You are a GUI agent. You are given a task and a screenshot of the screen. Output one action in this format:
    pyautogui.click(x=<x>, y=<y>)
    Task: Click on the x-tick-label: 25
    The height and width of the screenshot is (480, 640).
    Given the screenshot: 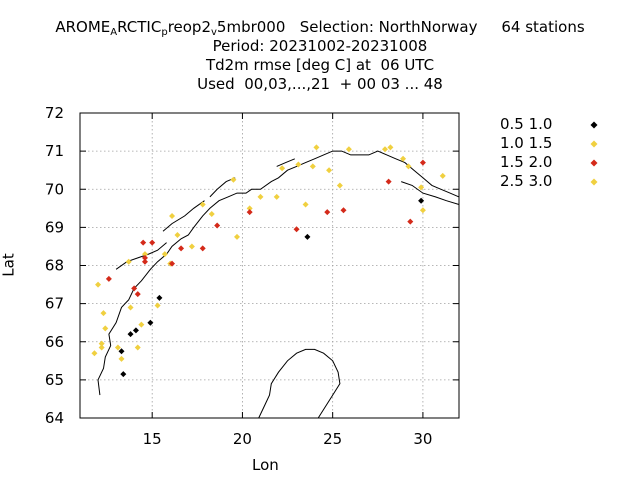 What is the action you would take?
    pyautogui.click(x=332, y=439)
    